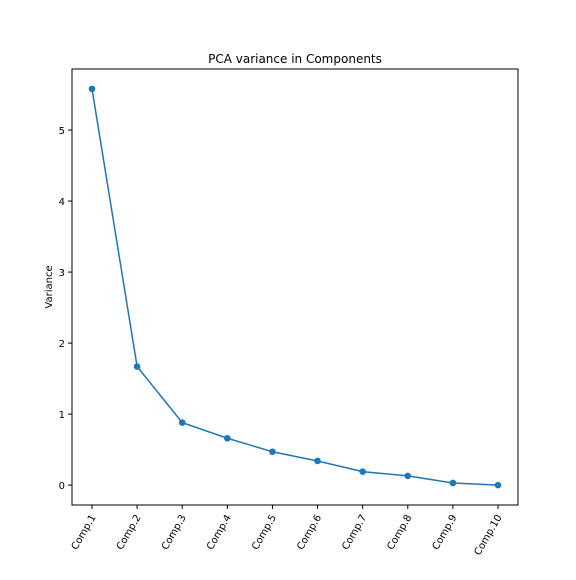 The image size is (576, 580). Describe the element at coordinates (62, 344) in the screenshot. I see `y-tick-label: 2` at that location.